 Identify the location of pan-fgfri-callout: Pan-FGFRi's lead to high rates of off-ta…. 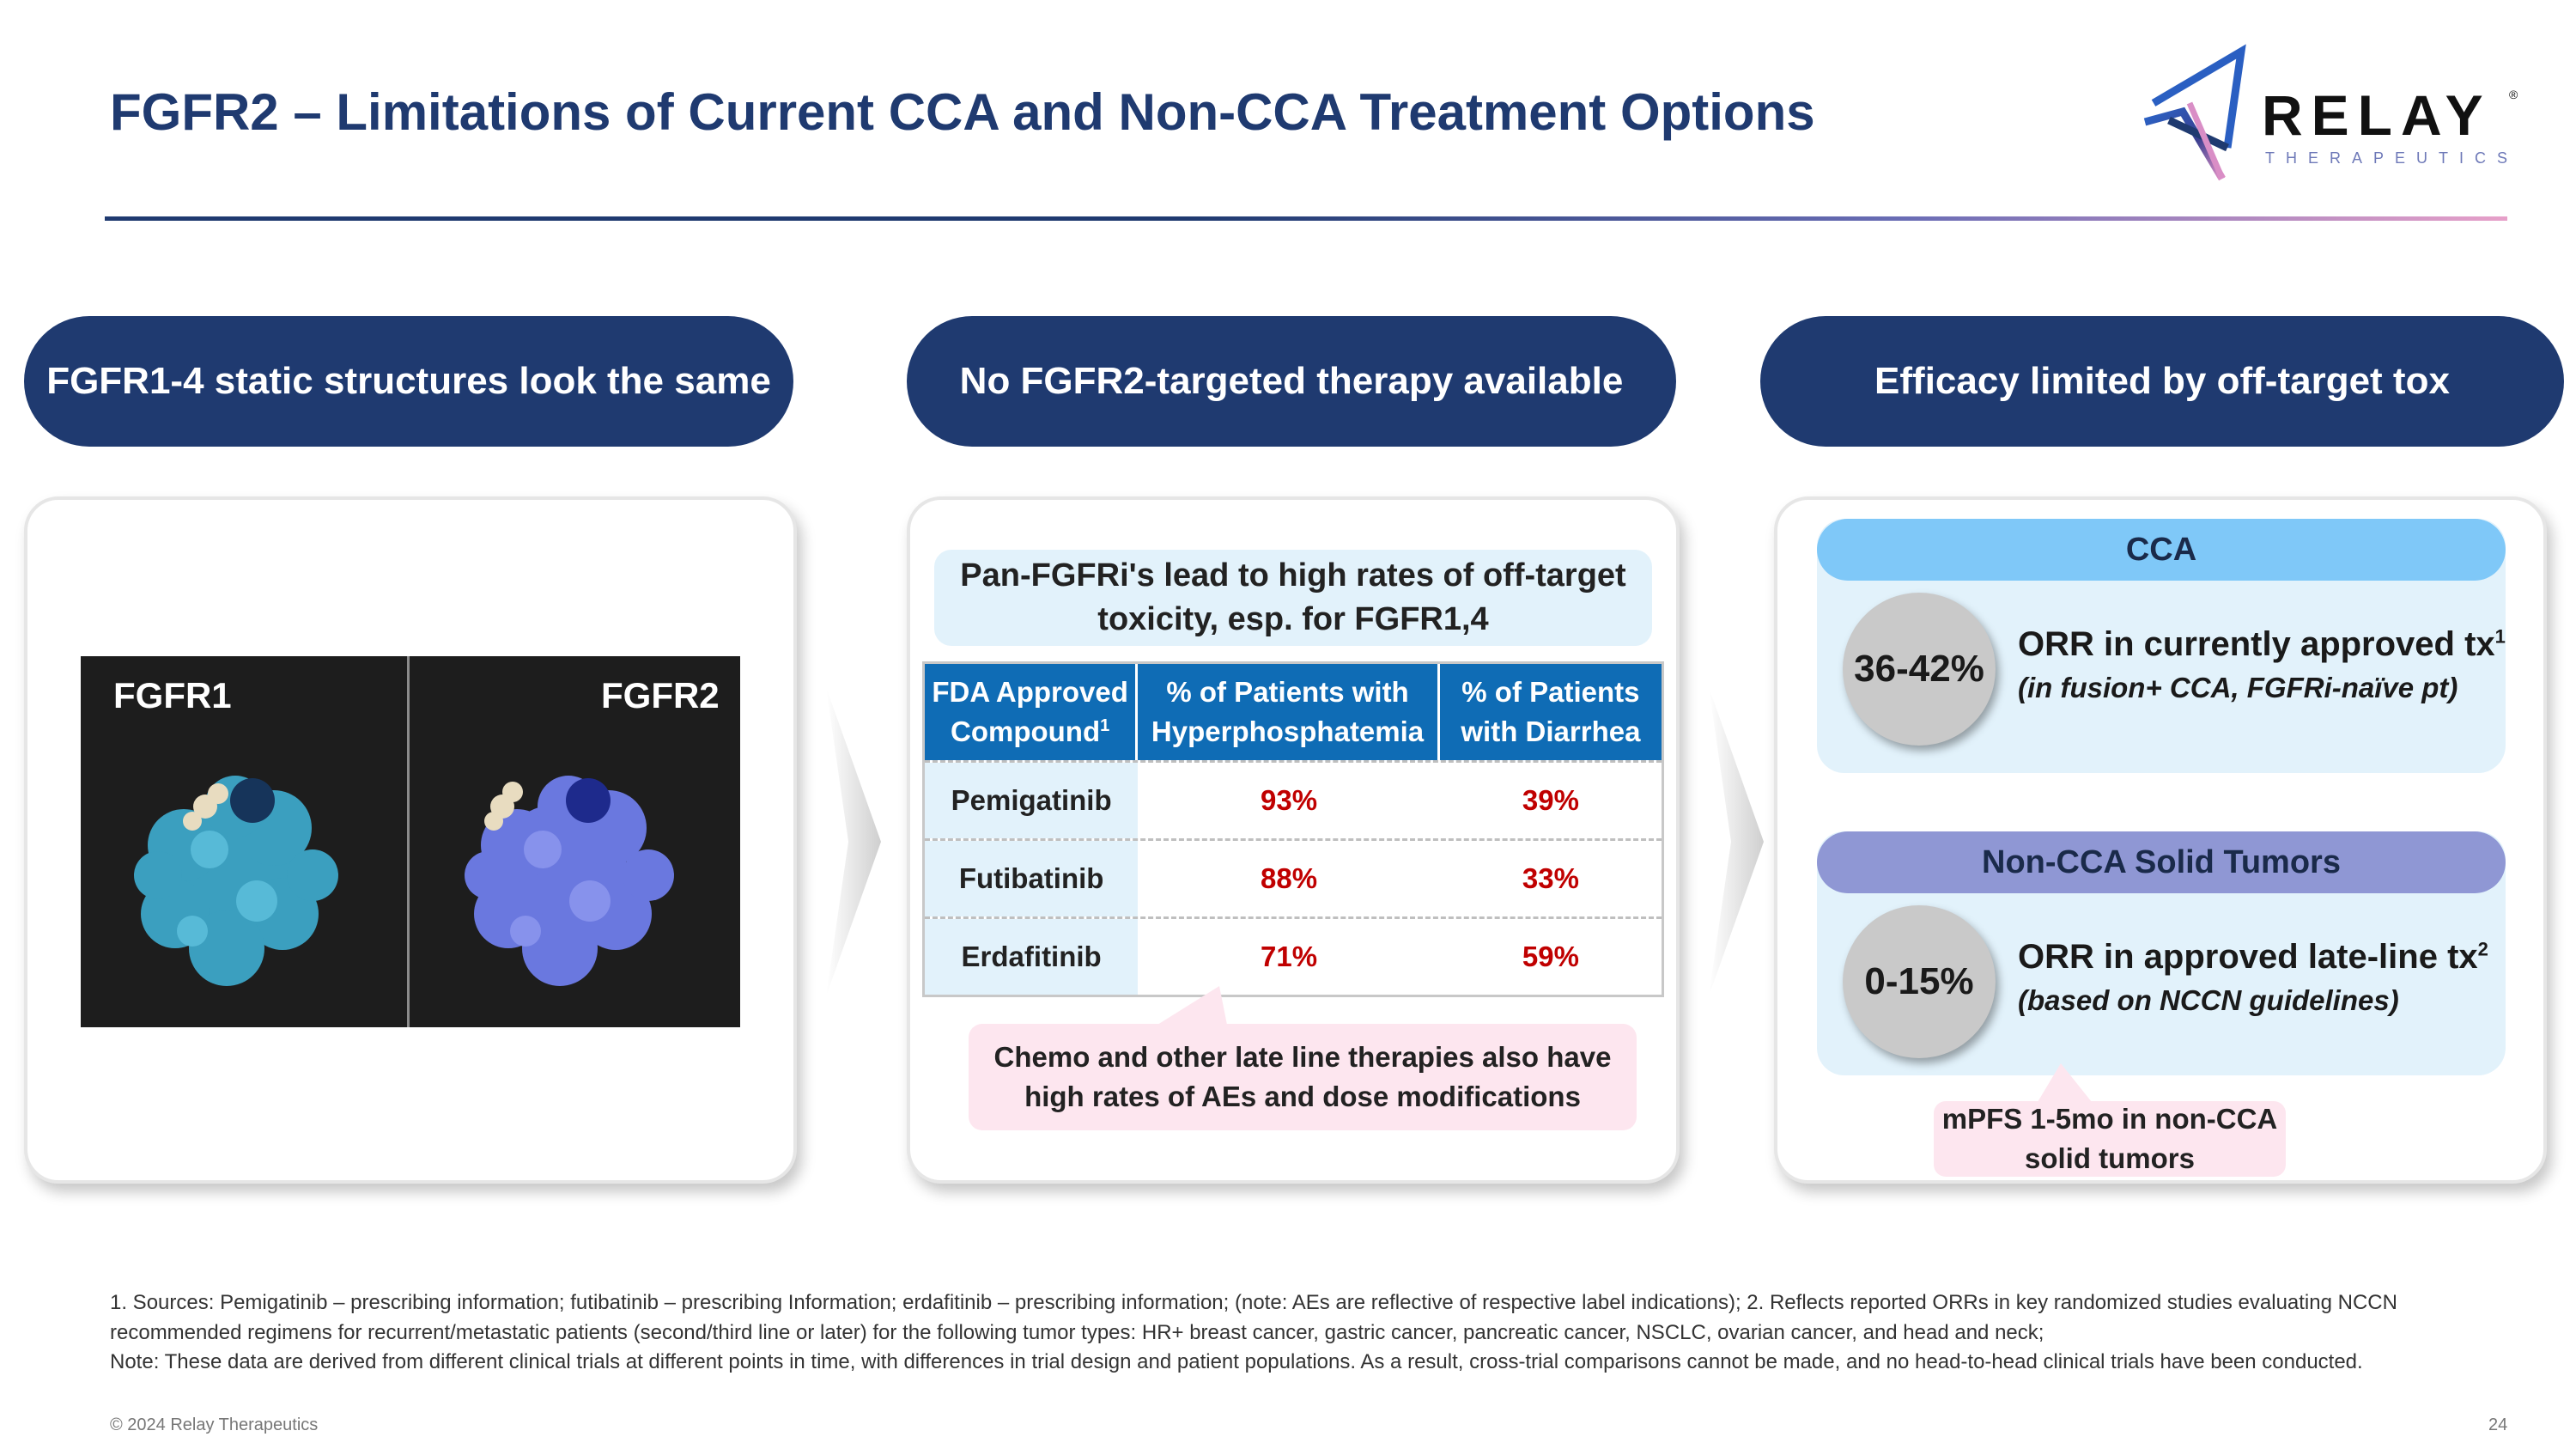
(1293, 598).